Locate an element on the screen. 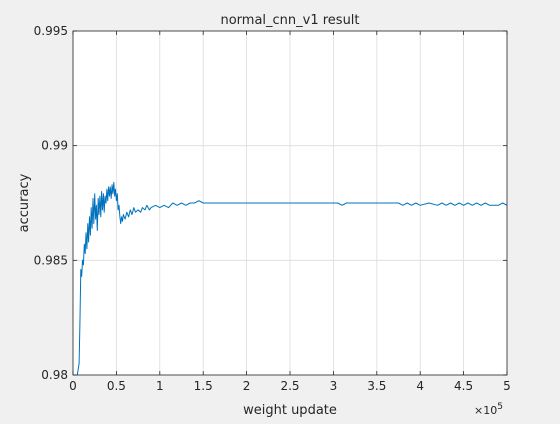 Image resolution: width=560 pixels, height=424 pixels. y-tick-label: 0.985 is located at coordinates (51, 260).